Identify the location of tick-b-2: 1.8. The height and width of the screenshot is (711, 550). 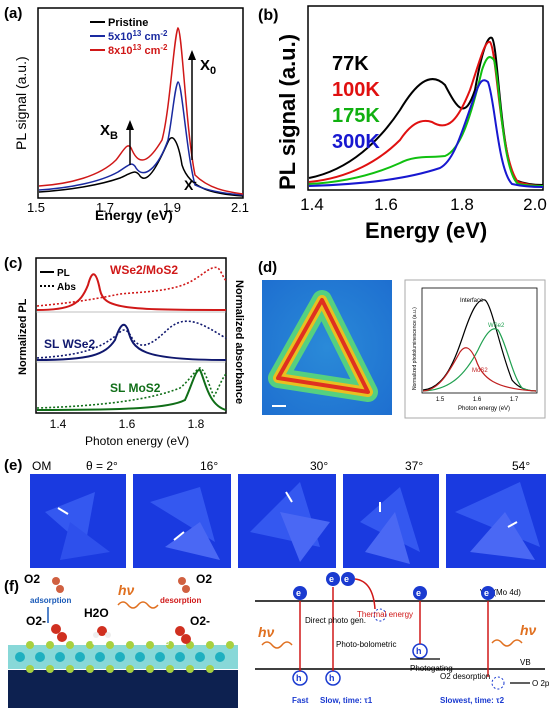
(462, 204).